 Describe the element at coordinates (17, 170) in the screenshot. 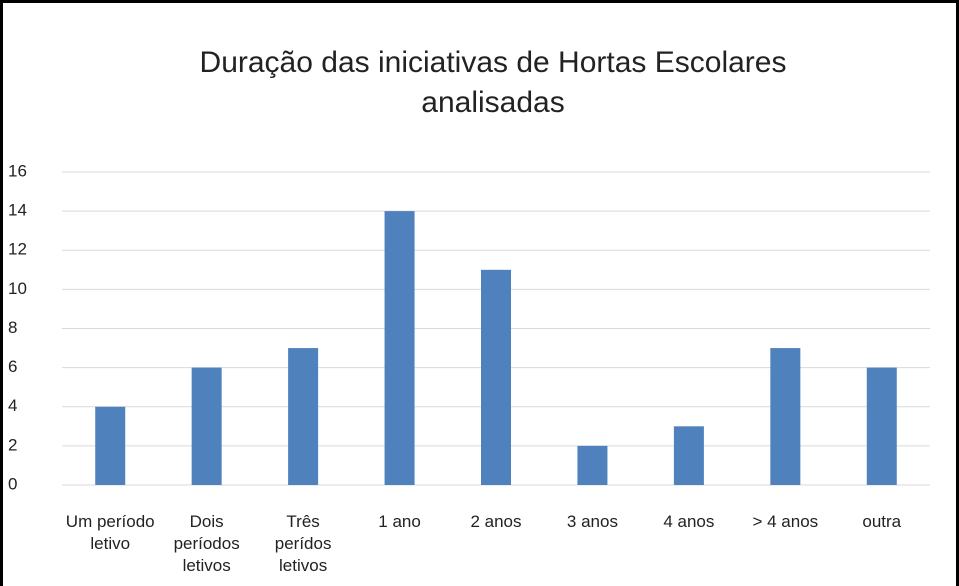

I see `y-tick-label: 16` at that location.